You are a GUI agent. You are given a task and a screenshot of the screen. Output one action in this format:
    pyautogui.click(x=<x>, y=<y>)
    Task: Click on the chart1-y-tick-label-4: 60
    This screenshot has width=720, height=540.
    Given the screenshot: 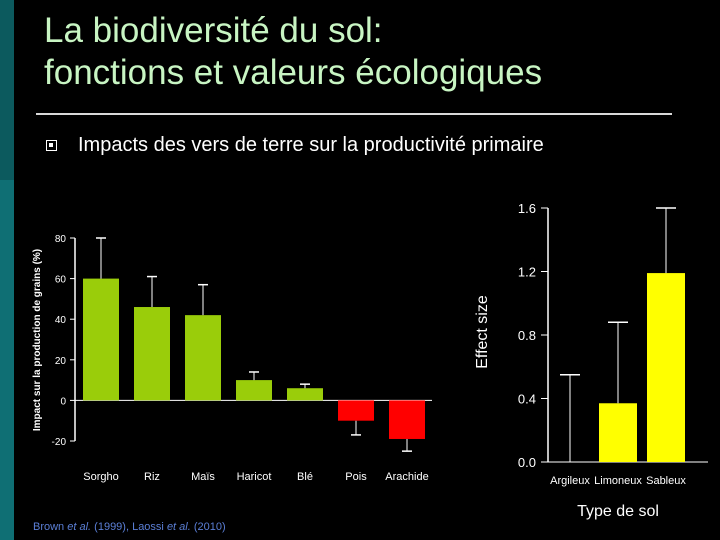 What is the action you would take?
    pyautogui.click(x=61, y=280)
    